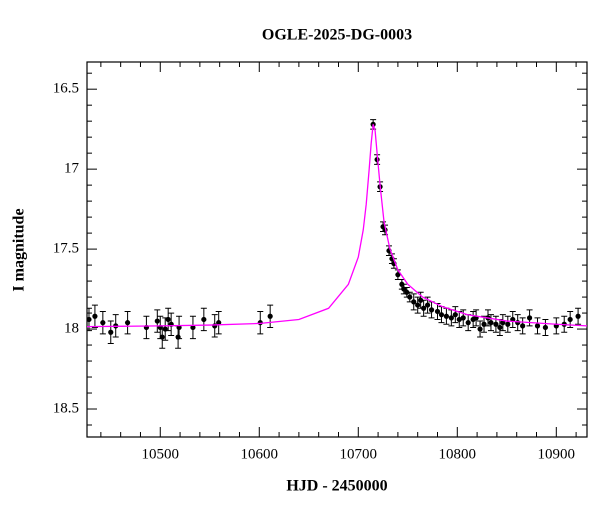  What do you see at coordinates (337, 35) in the screenshot?
I see `chart-title: OGLE-2025-DG-0003` at bounding box center [337, 35].